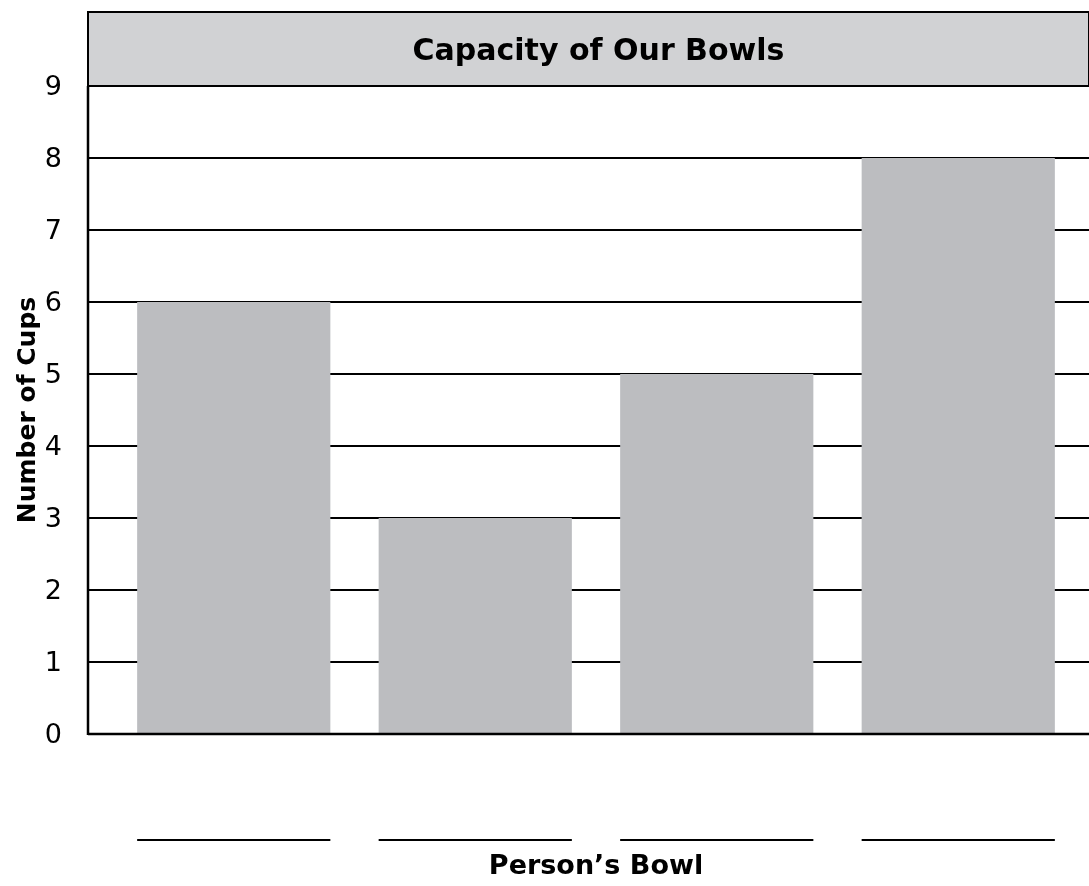 The height and width of the screenshot is (886, 1089). I want to click on x-axis-title: Person’s Bowl, so click(596, 864).